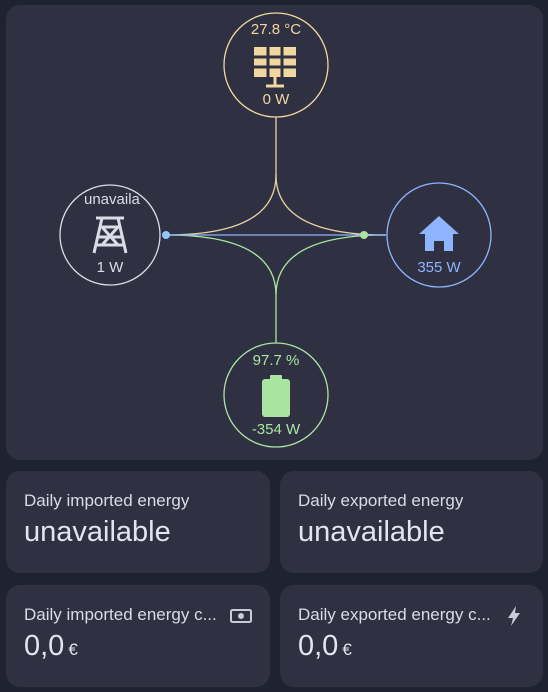  Describe the element at coordinates (107, 500) in the screenshot. I see `tile-label: Daily imported energy` at that location.